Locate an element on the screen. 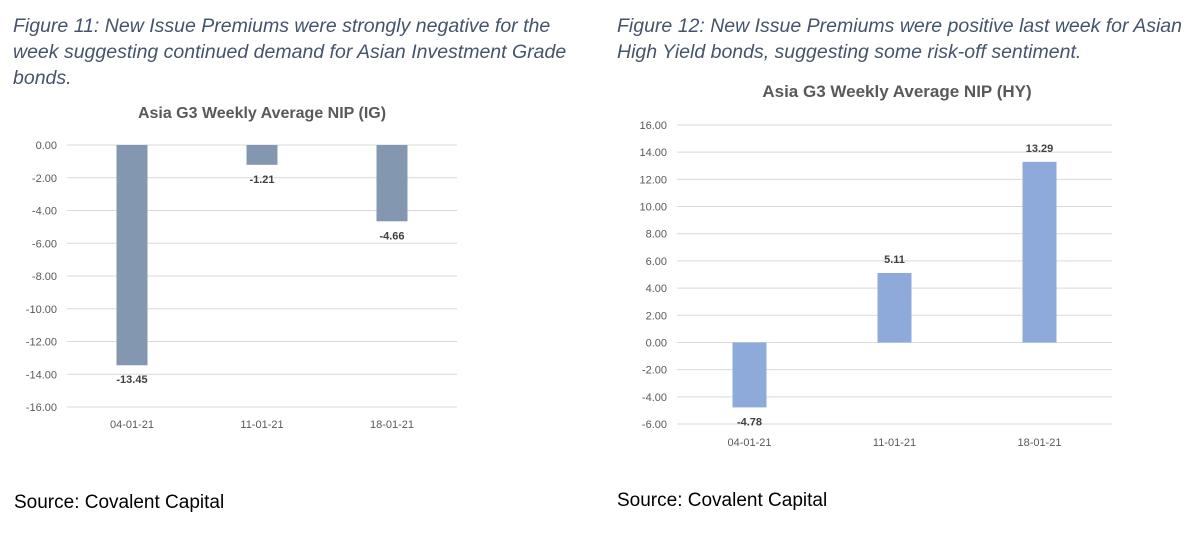 The width and height of the screenshot is (1201, 541). y-tick-label: 10.00 is located at coordinates (653, 208).